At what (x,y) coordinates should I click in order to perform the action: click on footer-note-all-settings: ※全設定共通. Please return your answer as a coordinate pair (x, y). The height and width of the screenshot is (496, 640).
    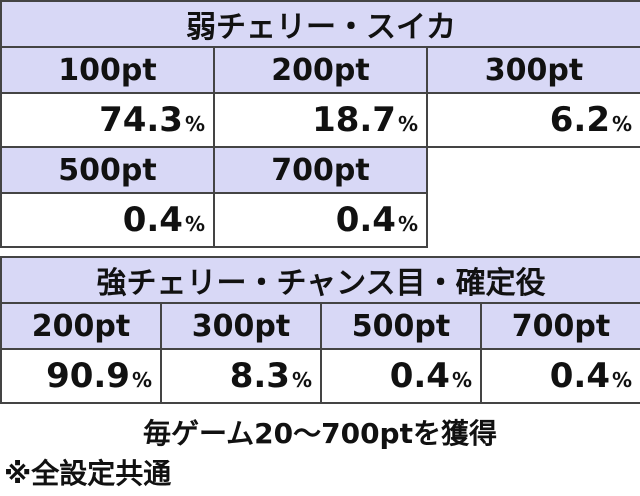
    Looking at the image, I should click on (88, 473).